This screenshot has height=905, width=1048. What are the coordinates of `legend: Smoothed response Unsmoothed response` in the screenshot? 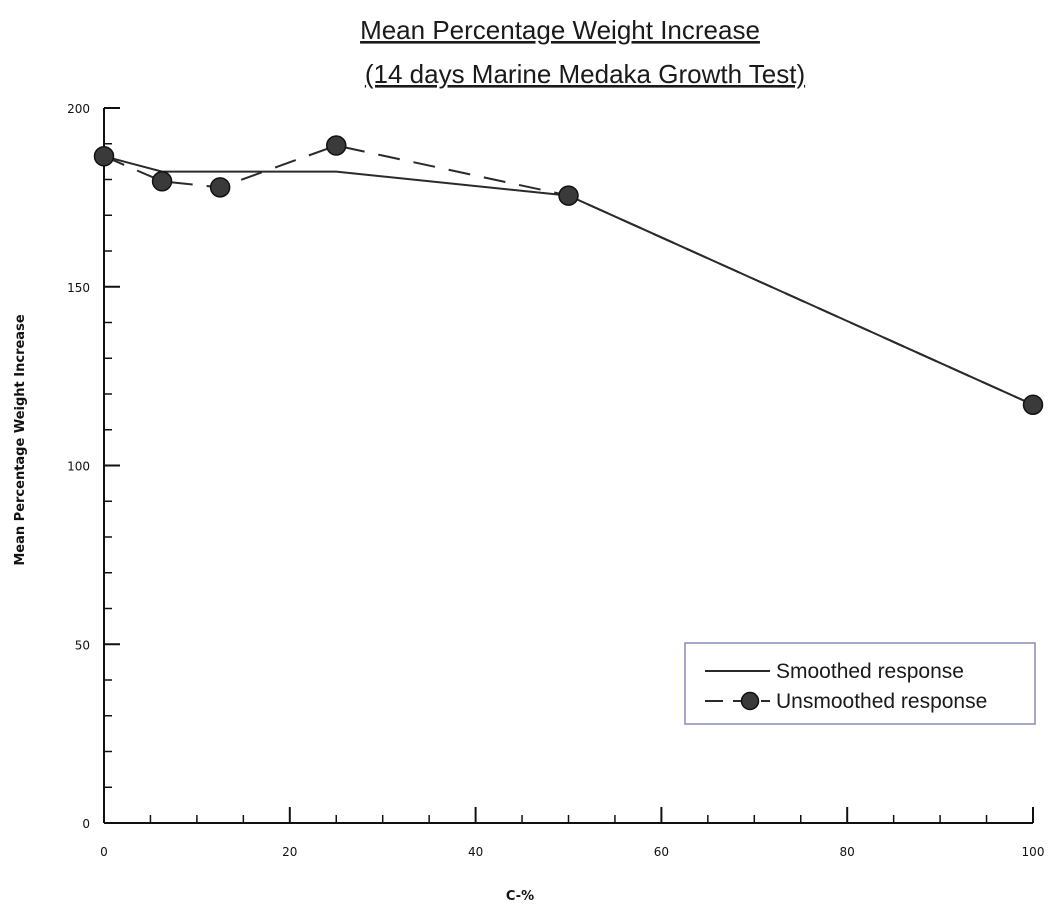 It's located at (860, 683).